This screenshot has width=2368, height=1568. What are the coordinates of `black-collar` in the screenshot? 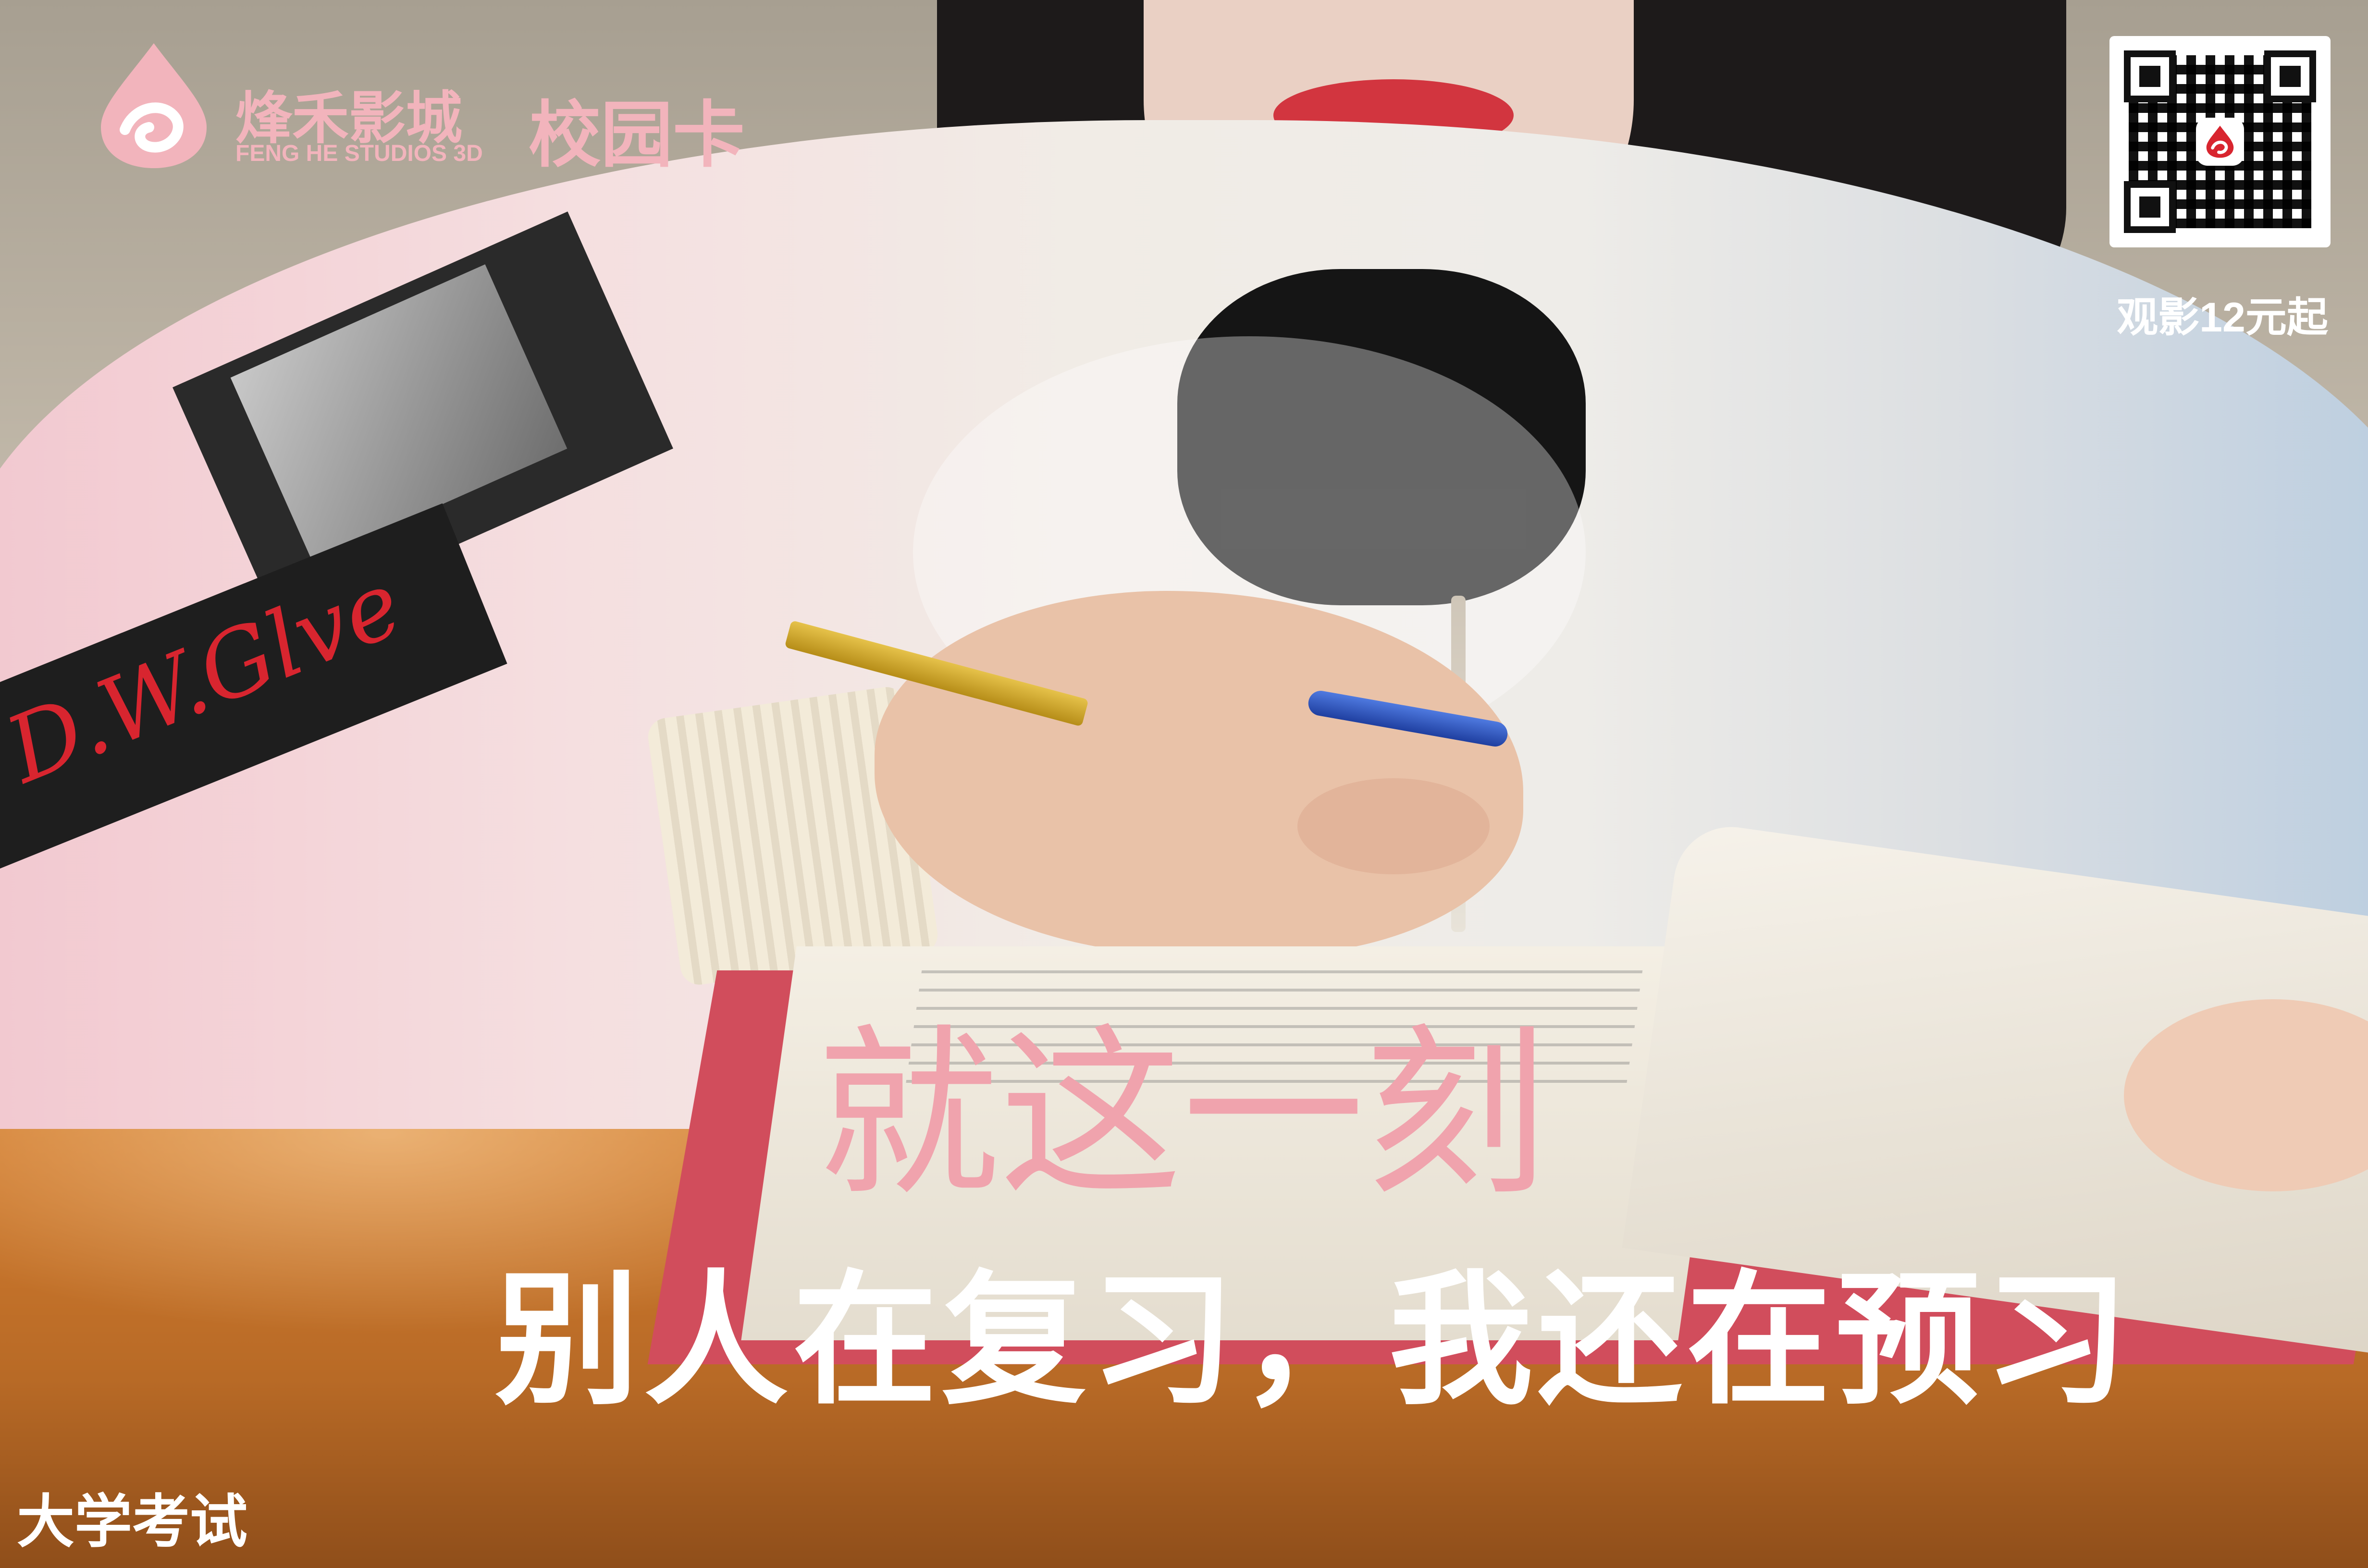 It's located at (1381, 437).